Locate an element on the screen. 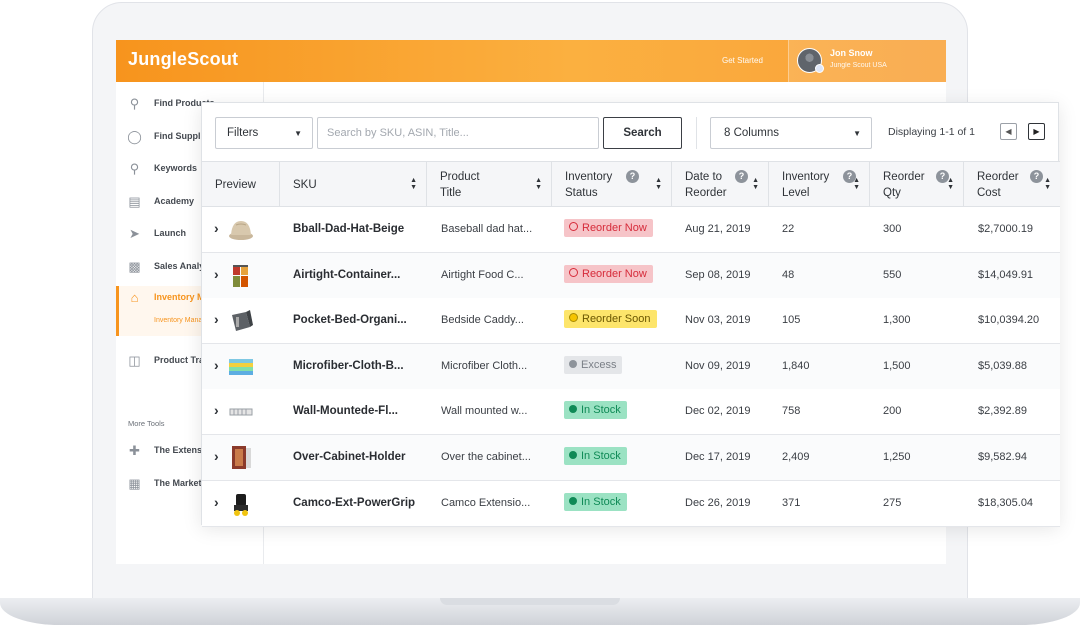 The image size is (1080, 627). search-icon: ⚲ is located at coordinates (134, 103).